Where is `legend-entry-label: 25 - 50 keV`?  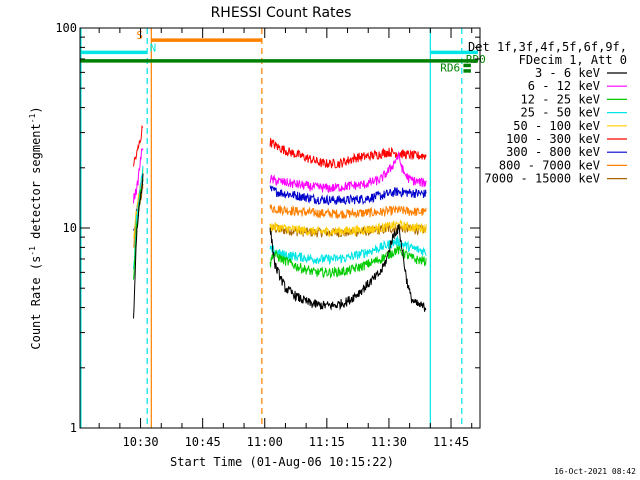
legend-entry-label: 25 - 50 keV is located at coordinates (560, 113).